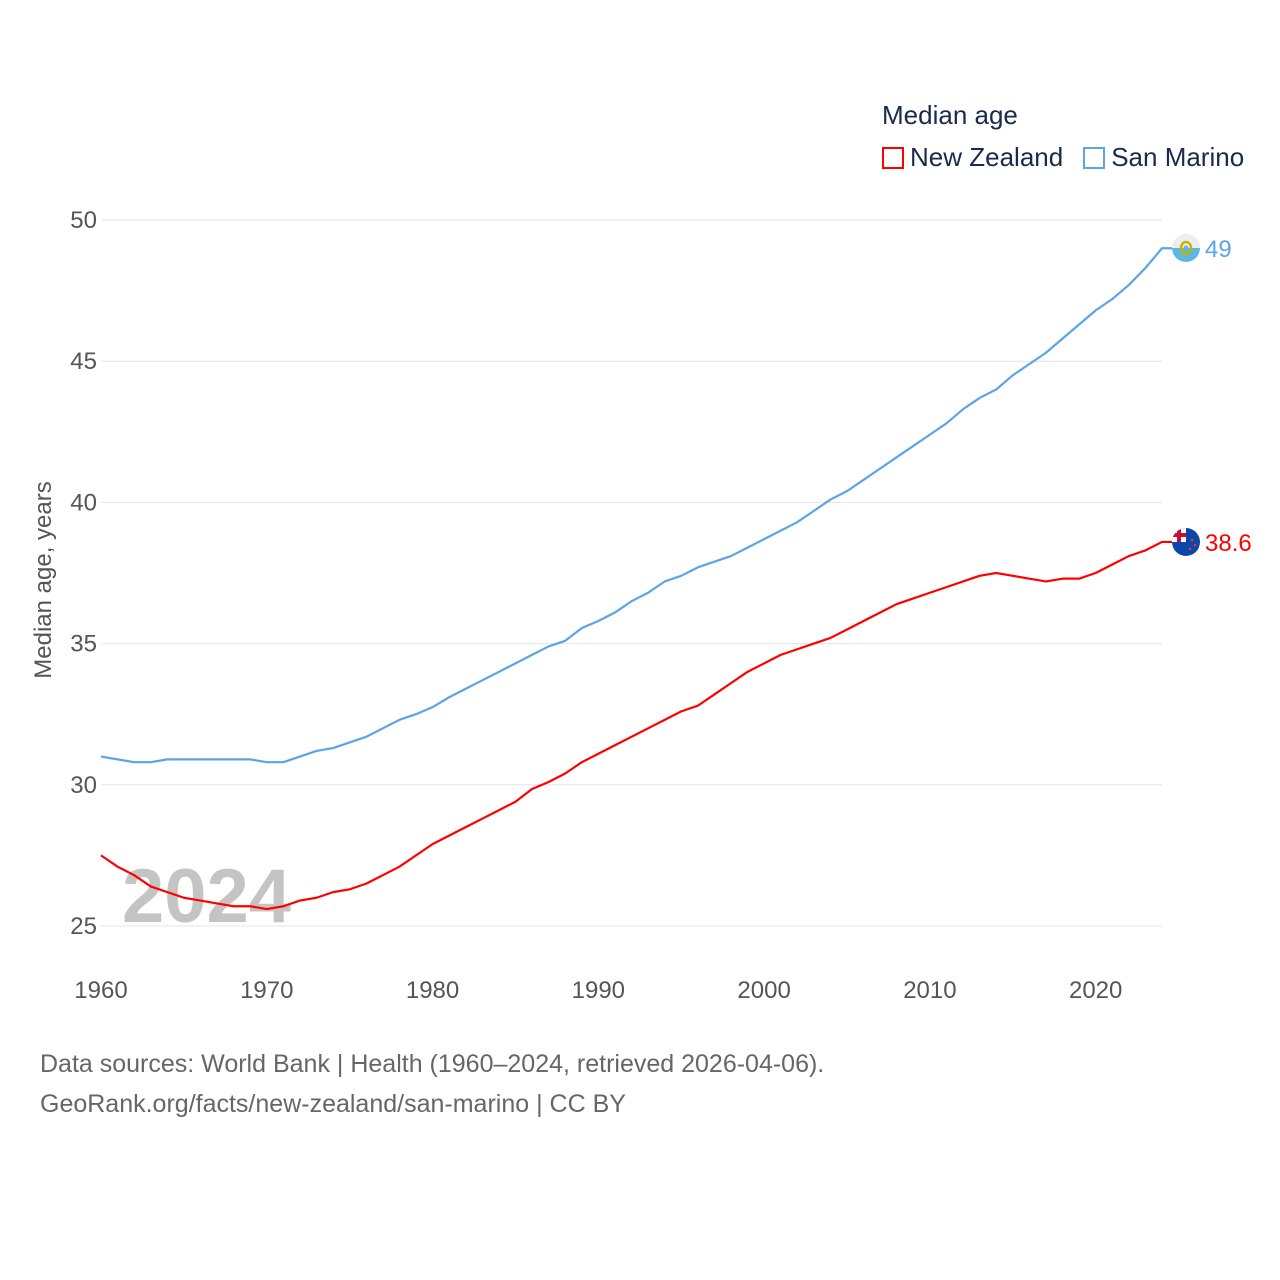  What do you see at coordinates (83, 502) in the screenshot?
I see `y-tick-label: 40` at bounding box center [83, 502].